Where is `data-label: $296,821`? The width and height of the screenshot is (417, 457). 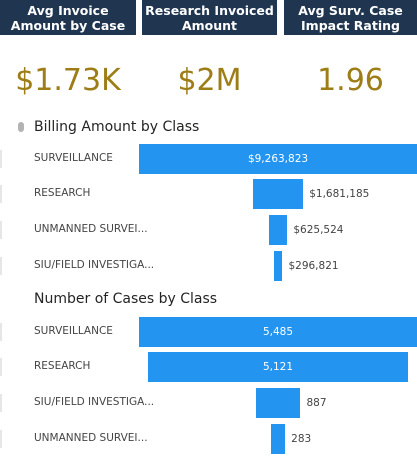
data-label: $296,821 is located at coordinates (313, 266).